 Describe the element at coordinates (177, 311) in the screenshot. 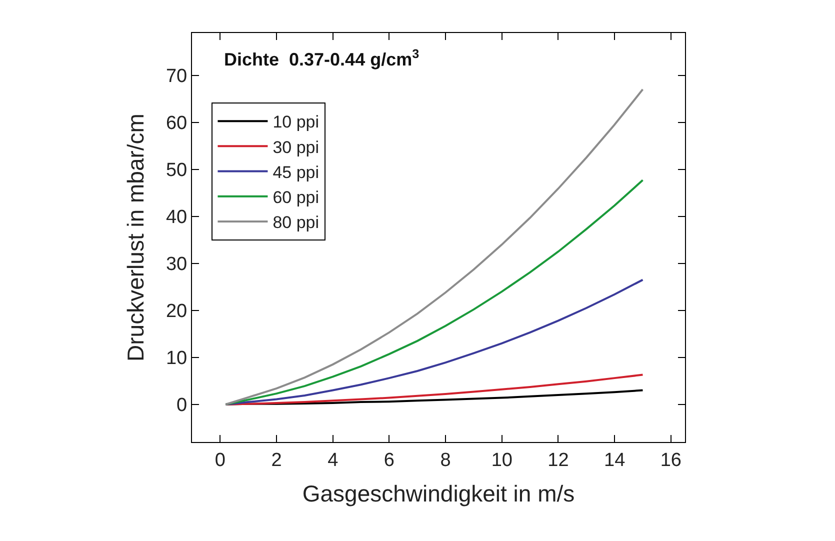

I see `y-tick-label: 20` at that location.